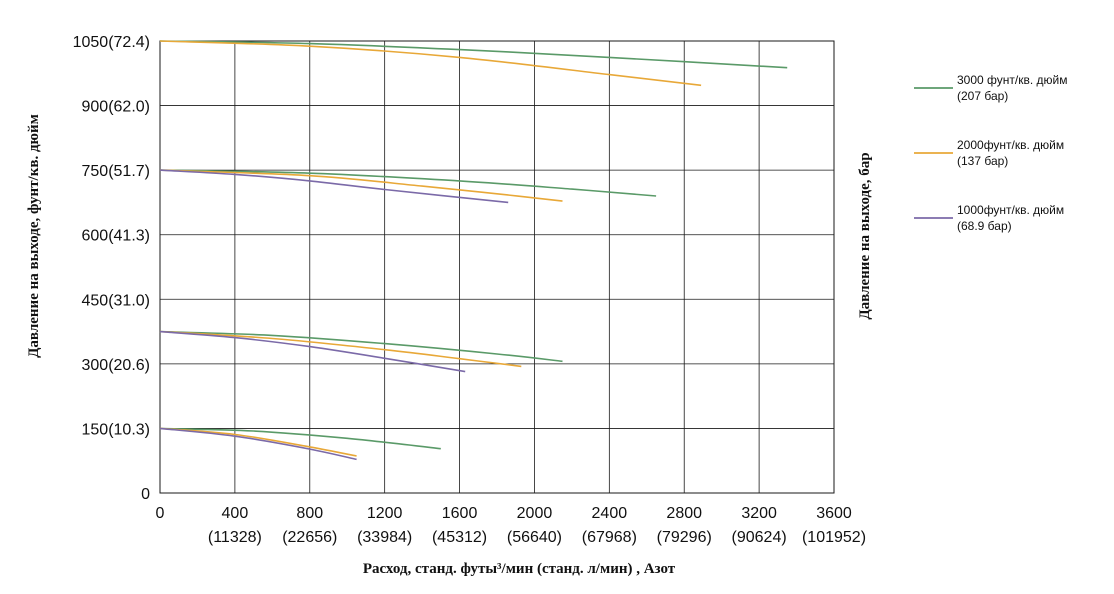  Describe the element at coordinates (309, 537) in the screenshot. I see `x-tick-sublabel-2: (22656)` at that location.